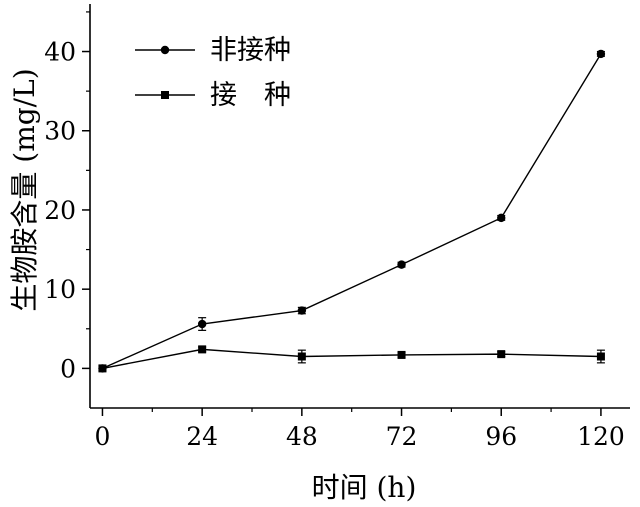 The width and height of the screenshot is (640, 507). I want to click on legend: 非接种 接 种, so click(213, 73).